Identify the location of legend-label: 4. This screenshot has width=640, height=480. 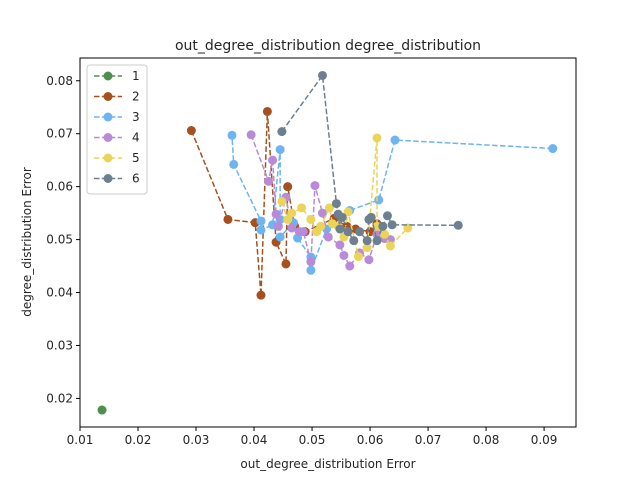
(136, 138).